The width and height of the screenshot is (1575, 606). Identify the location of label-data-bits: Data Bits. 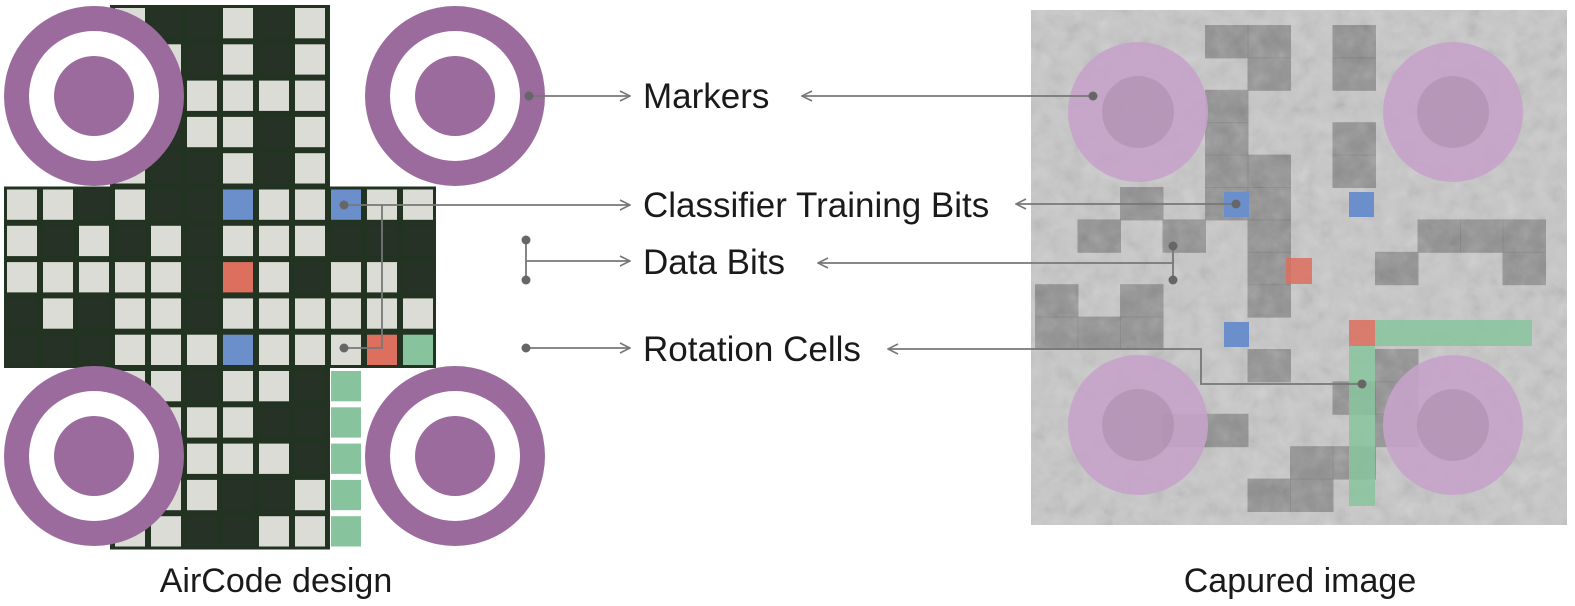
(714, 262).